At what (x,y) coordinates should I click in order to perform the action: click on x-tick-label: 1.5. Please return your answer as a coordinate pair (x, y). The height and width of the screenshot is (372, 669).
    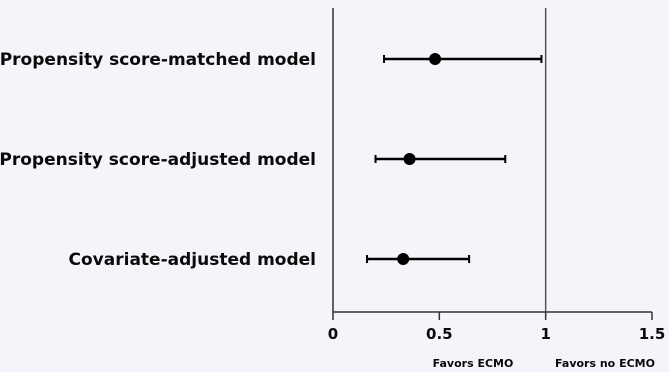
    Looking at the image, I should click on (652, 334).